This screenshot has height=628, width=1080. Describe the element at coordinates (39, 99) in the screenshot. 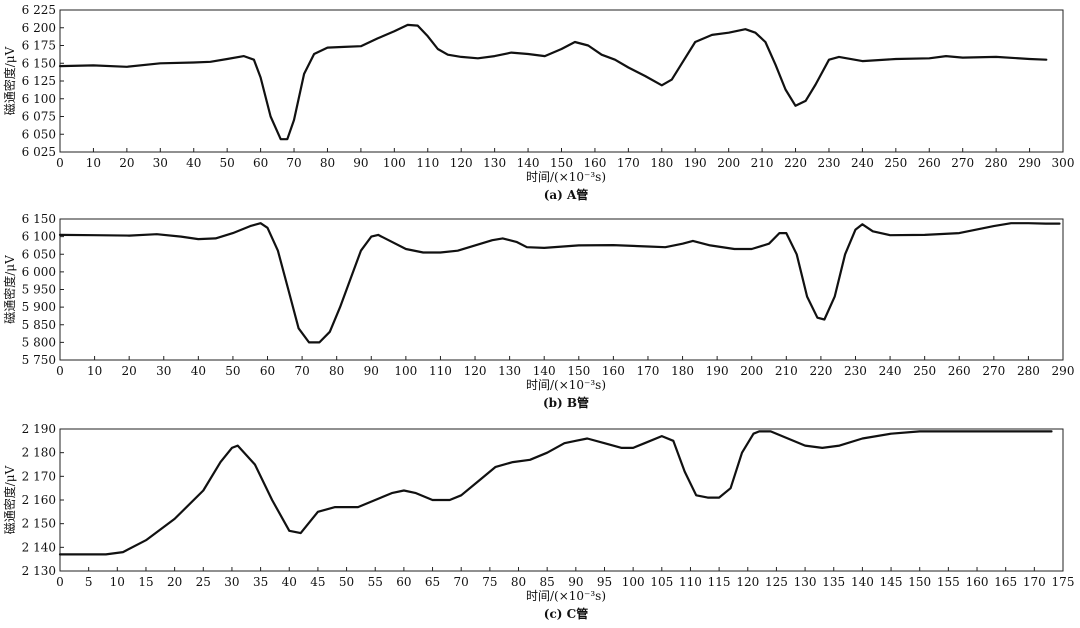

I see `y-tick-label: 6 100` at that location.